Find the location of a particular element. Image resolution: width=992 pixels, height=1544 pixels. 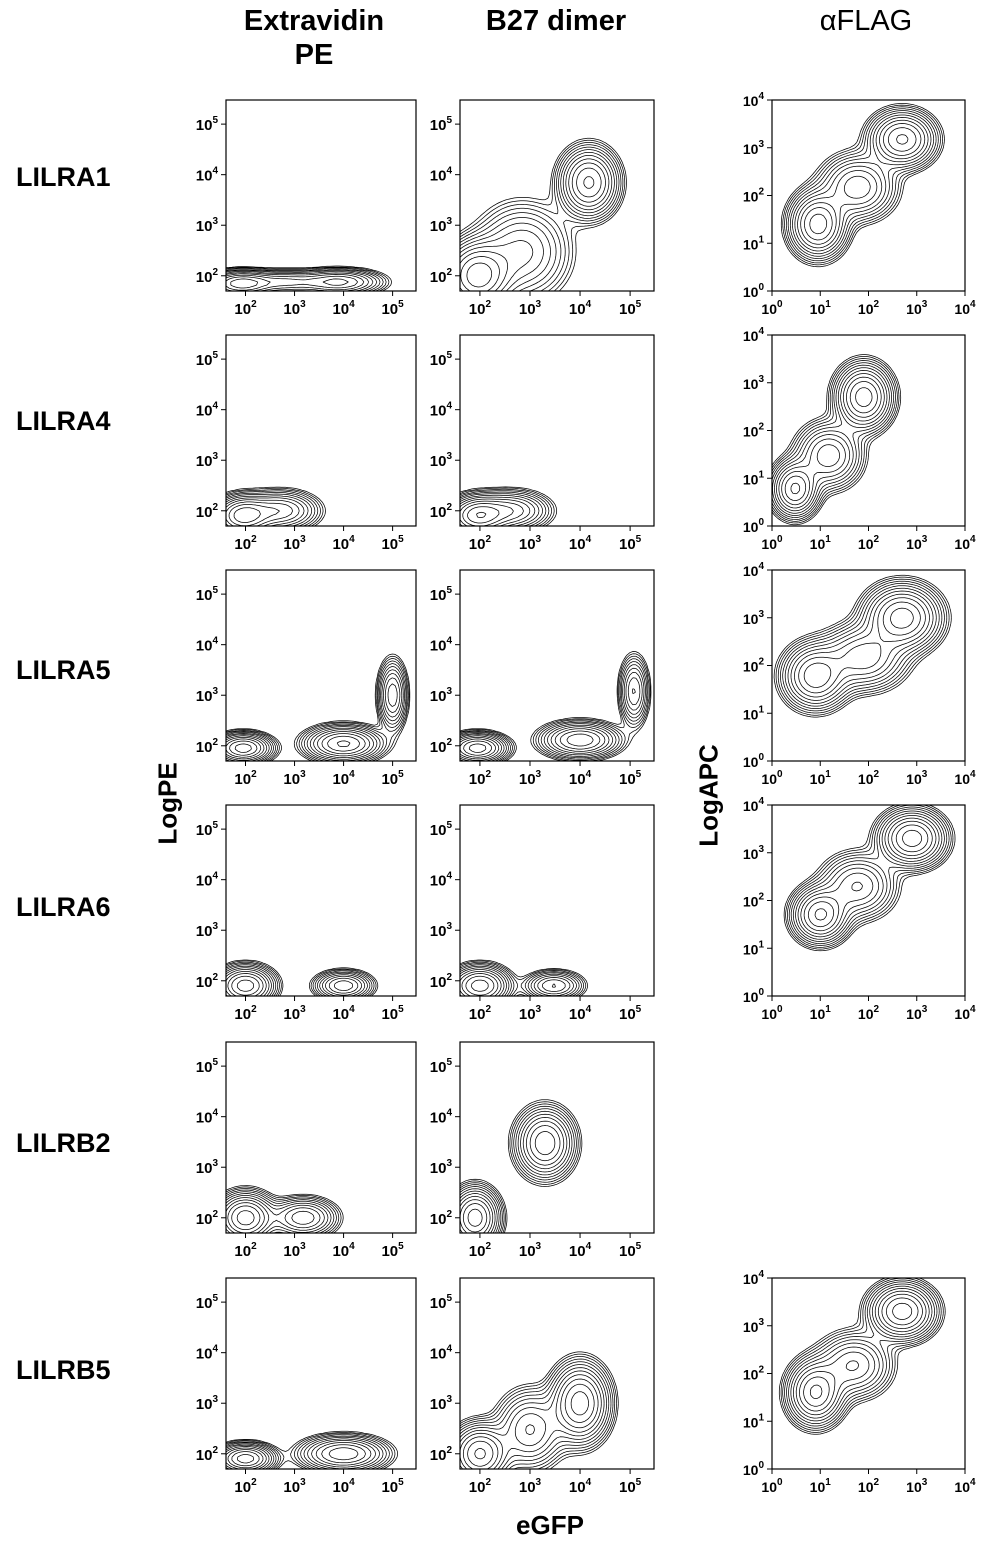

x-axis-title-egfp: eGFP is located at coordinates (550, 1525).